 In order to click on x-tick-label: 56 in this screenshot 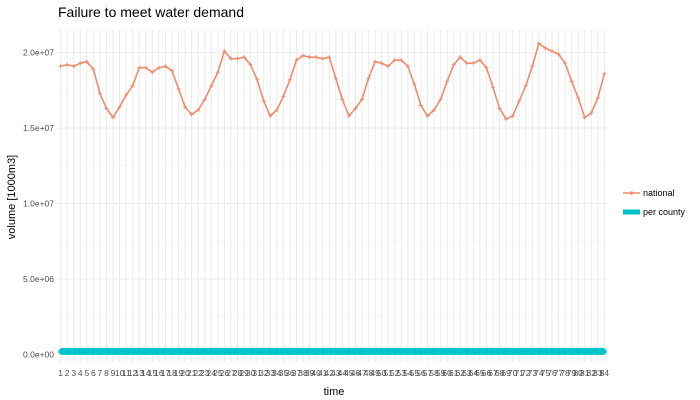, I will do `click(421, 373)`.